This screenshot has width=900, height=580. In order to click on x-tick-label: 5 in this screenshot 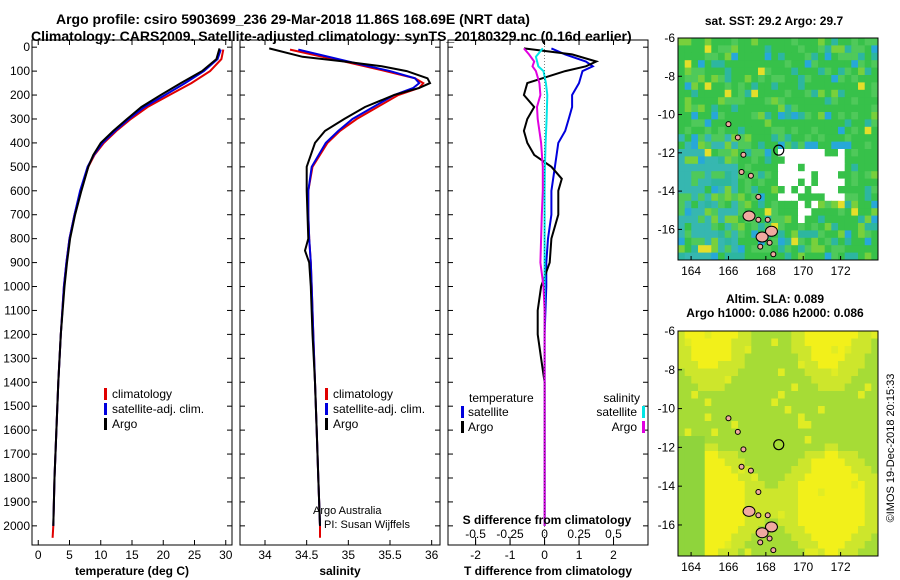, I will do `click(69, 555)`.